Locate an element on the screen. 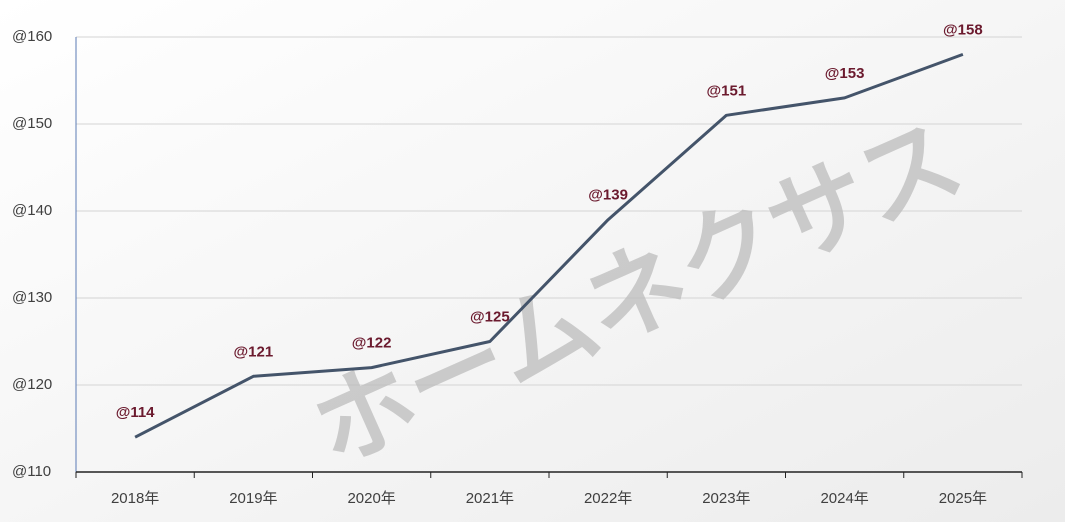  x-tick-label: 2023年 is located at coordinates (726, 498).